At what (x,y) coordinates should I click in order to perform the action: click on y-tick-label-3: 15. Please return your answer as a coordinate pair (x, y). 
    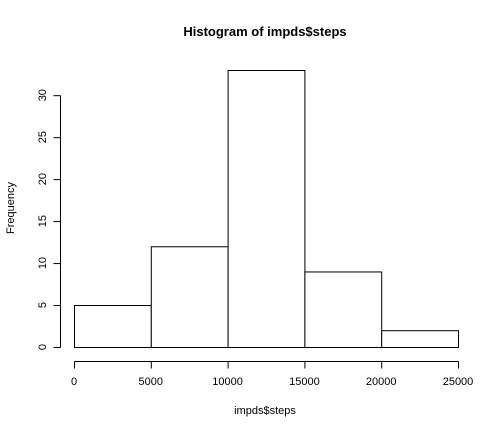
    Looking at the image, I should click on (43, 221).